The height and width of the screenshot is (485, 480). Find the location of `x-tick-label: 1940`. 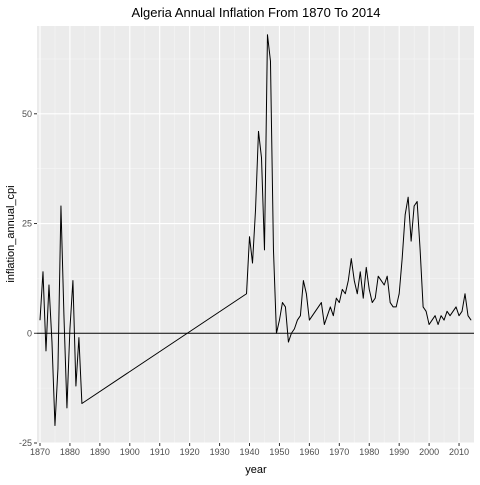

x-tick-label: 1940 is located at coordinates (249, 452).